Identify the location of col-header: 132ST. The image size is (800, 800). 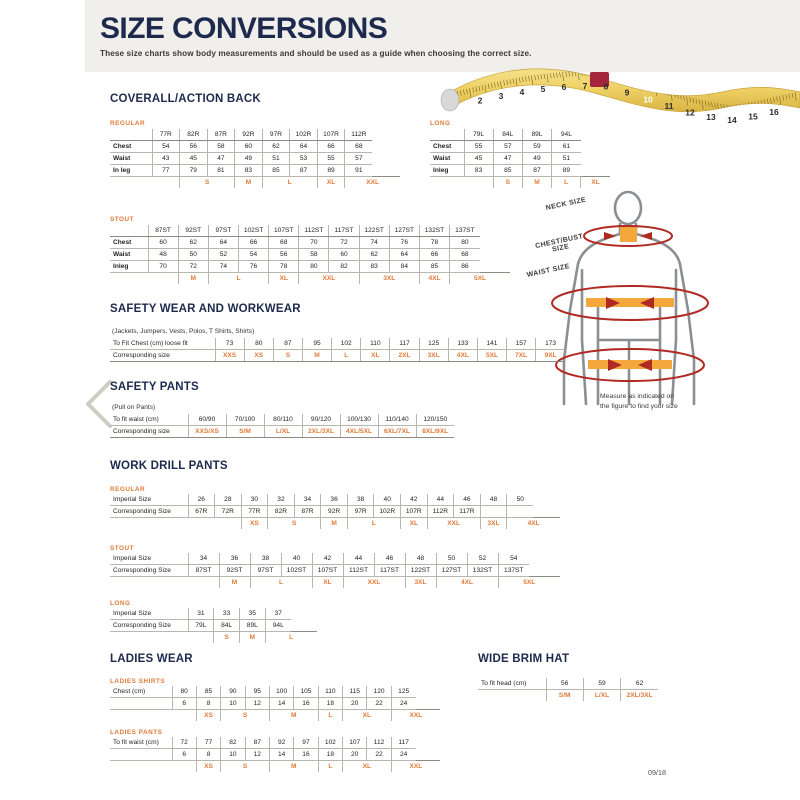
(434, 231).